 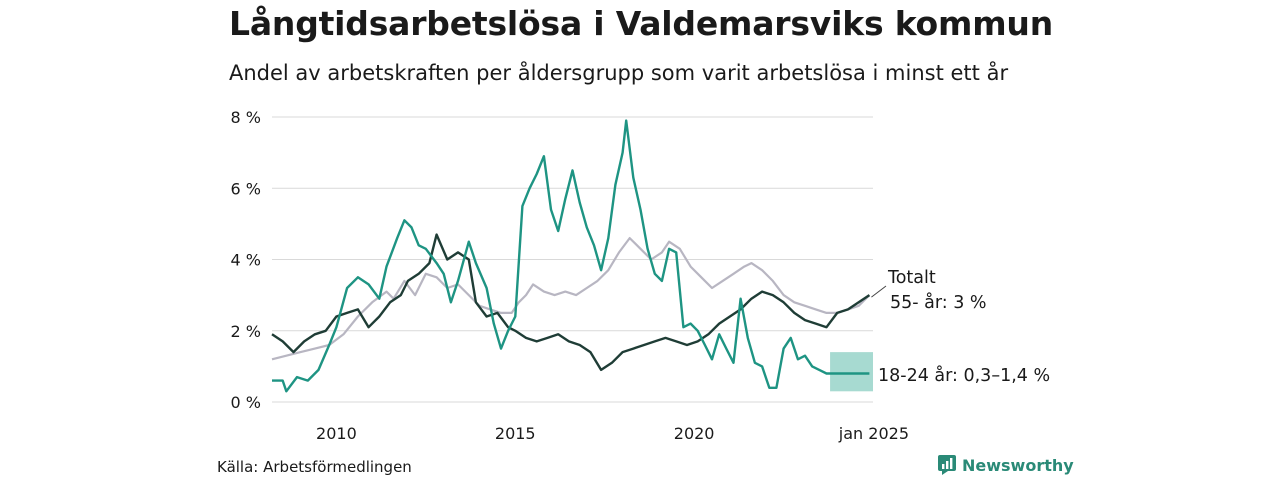 I want to click on series-label-18-24: 18-24 år: 0,3–1,4 %, so click(x=964, y=375).